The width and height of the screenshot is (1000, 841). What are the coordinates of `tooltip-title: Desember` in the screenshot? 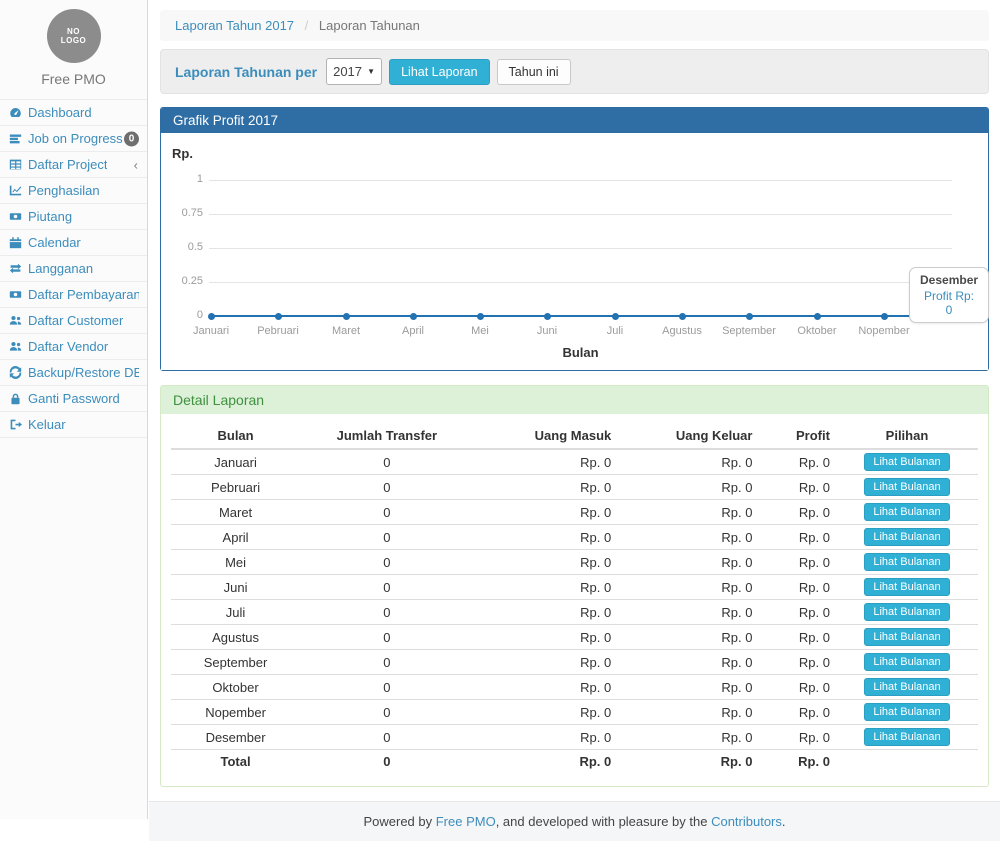 It's located at (949, 280).